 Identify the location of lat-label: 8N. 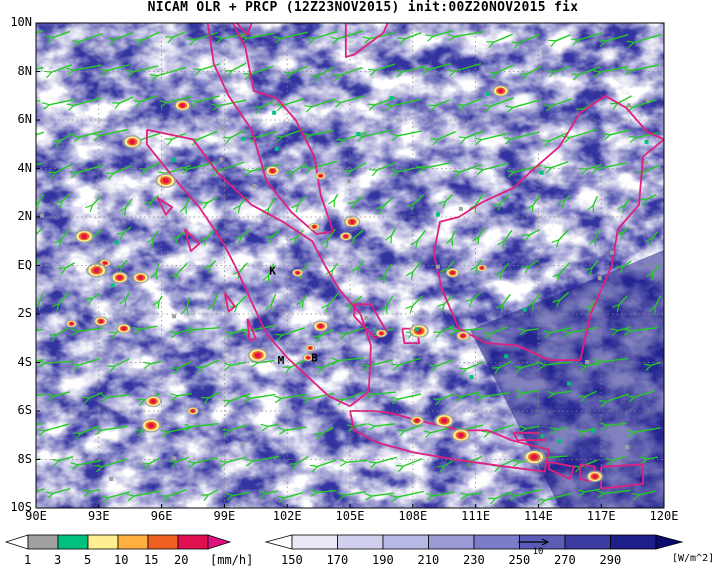
(24, 70).